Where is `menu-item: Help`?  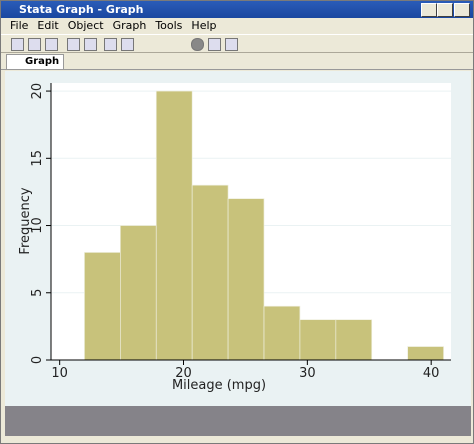 menu-item: Help is located at coordinates (204, 25).